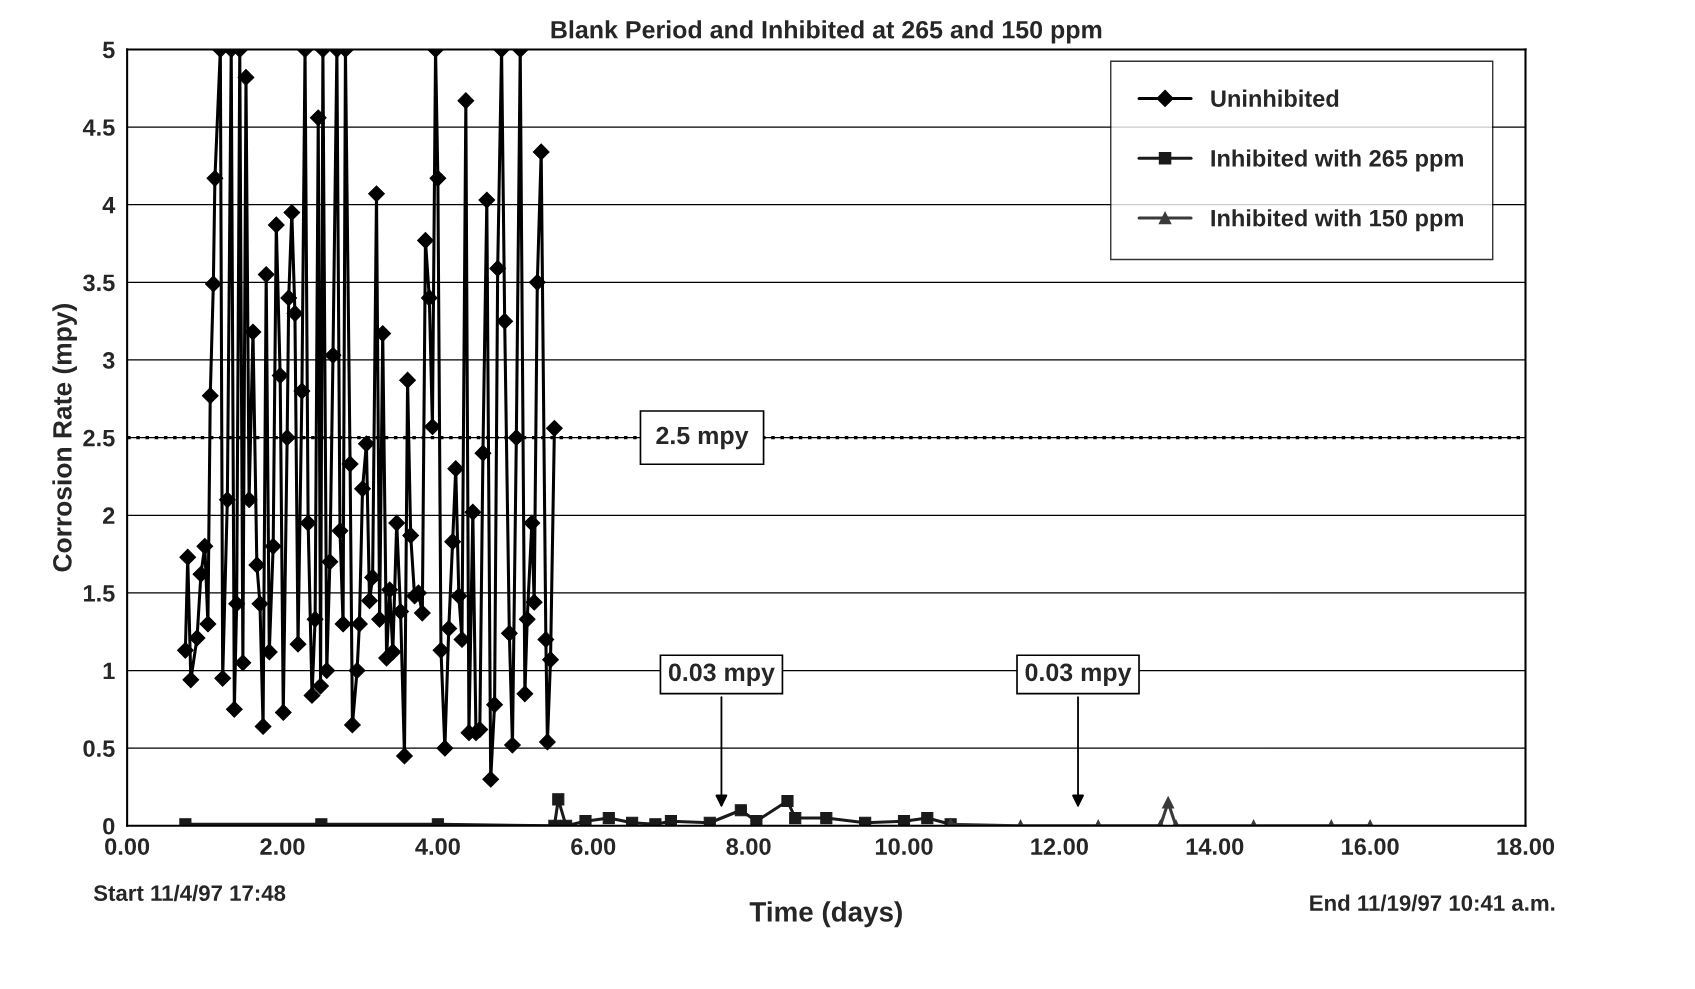 Image resolution: width=1695 pixels, height=989 pixels. What do you see at coordinates (99, 593) in the screenshot?
I see `y-tick-label: 1.5` at bounding box center [99, 593].